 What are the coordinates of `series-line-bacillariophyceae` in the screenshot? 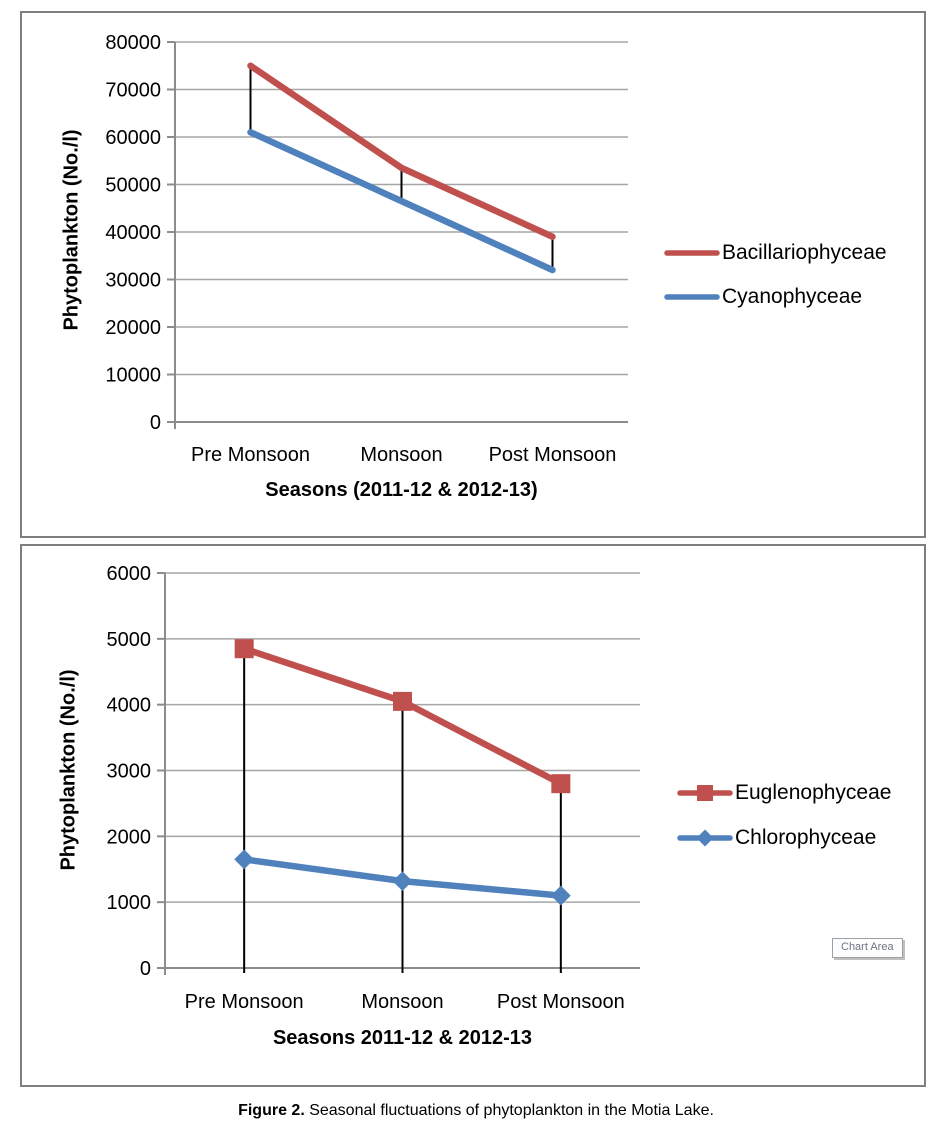 It's located at (401, 151).